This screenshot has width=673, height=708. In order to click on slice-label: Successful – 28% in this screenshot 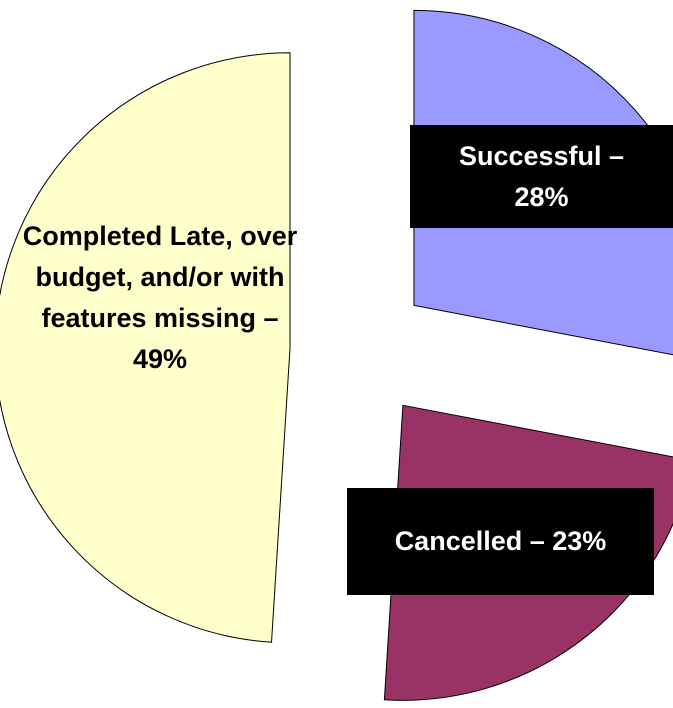, I will do `click(541, 176)`.